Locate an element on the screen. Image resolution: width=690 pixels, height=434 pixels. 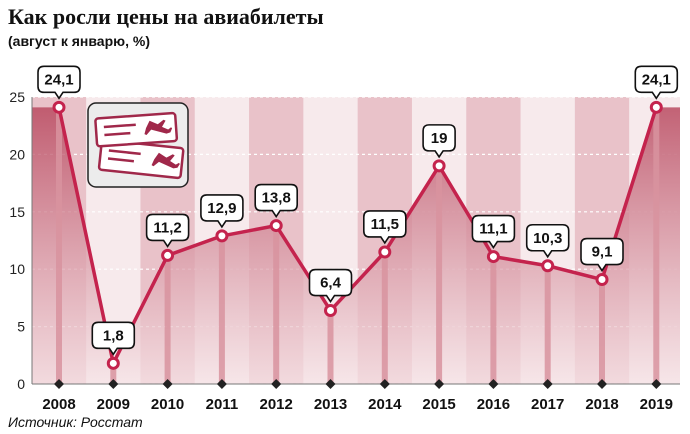
data-label-text: 11,5 is located at coordinates (385, 224).